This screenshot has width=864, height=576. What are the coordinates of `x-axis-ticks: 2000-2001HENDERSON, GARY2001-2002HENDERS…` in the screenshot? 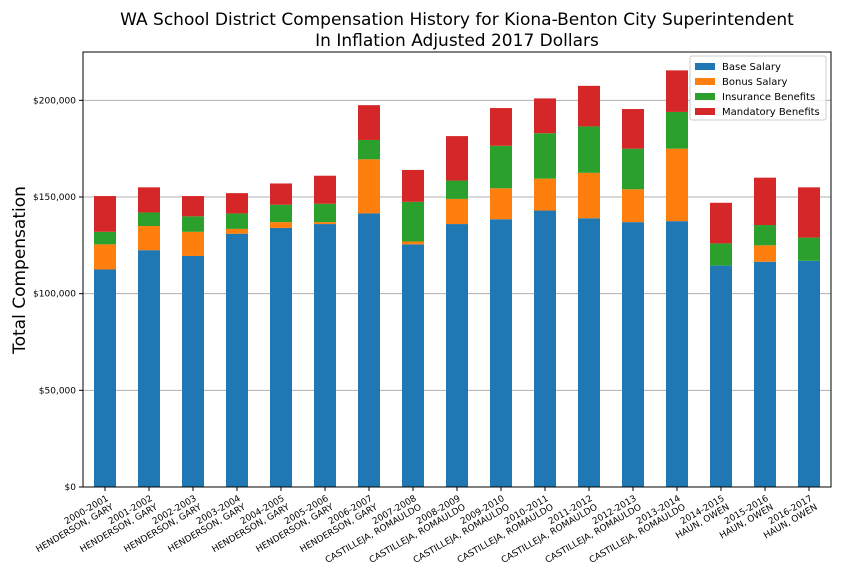 It's located at (425, 526).